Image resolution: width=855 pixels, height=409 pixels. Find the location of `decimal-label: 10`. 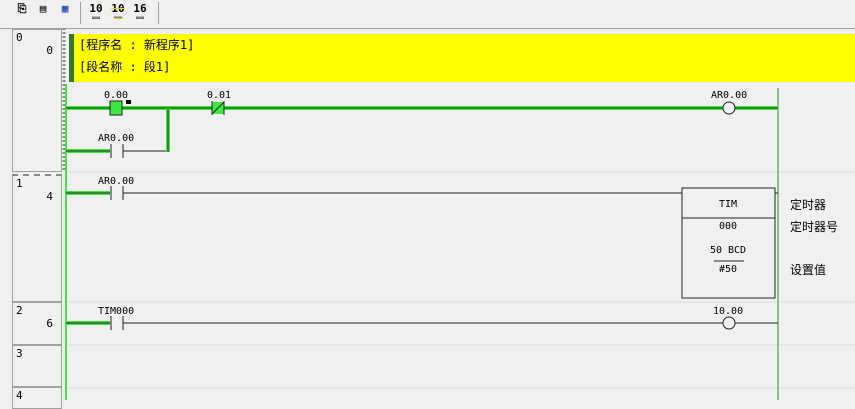

decimal-label: 10 is located at coordinates (96, 8).